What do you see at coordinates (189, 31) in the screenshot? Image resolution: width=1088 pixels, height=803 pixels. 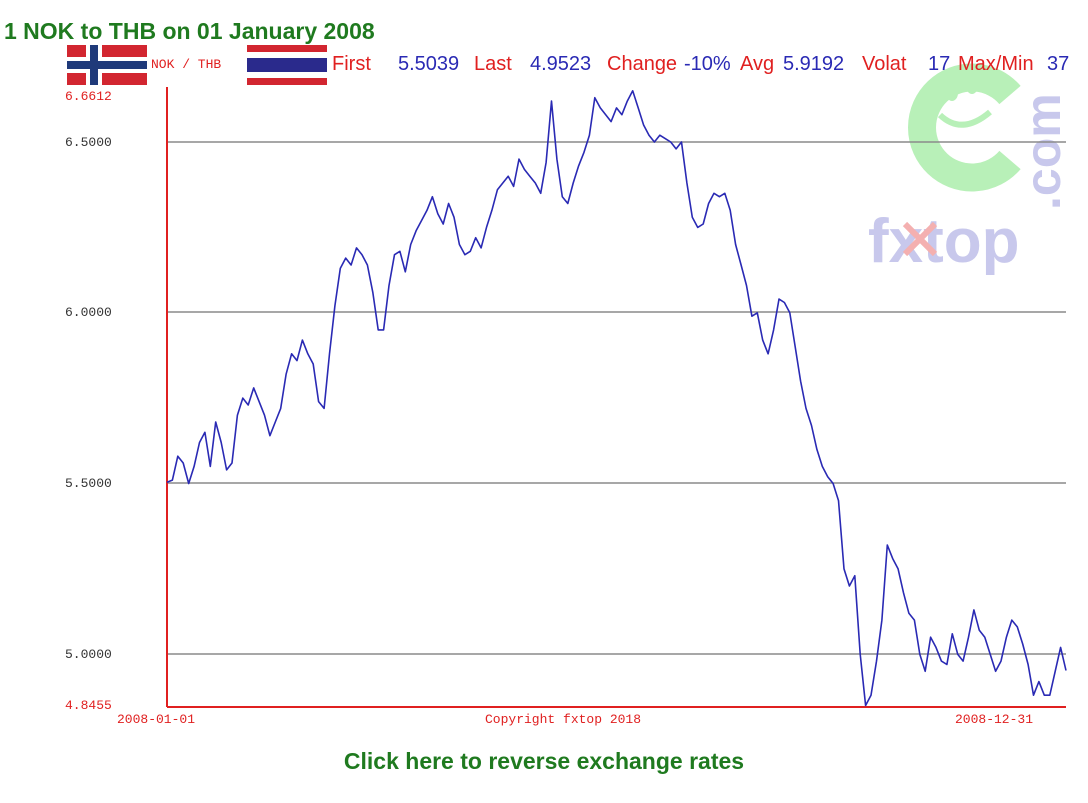 I see `page-title: 1 NOK to THB on 01 January 2008` at bounding box center [189, 31].